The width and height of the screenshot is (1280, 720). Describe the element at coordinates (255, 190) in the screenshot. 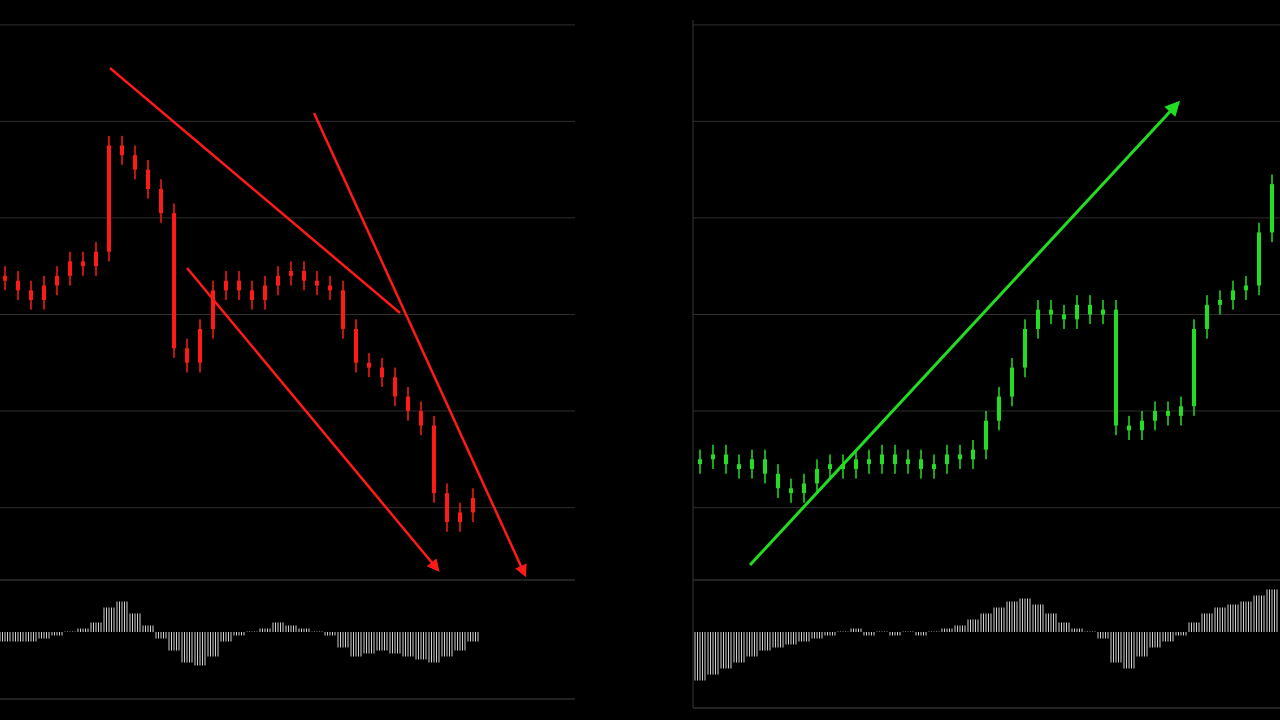

I see `trend-line` at that location.